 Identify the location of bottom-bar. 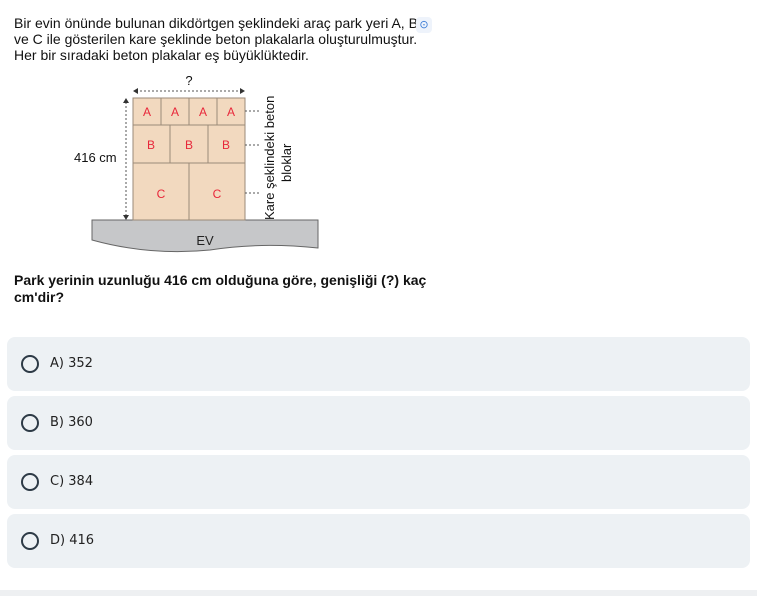
(378, 593).